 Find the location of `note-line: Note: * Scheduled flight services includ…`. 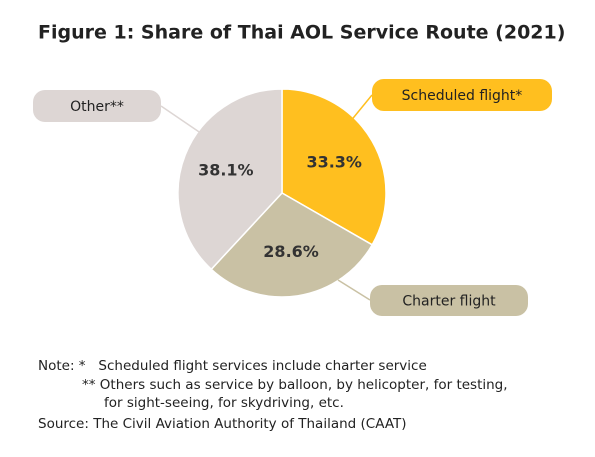

note-line: Note: * Scheduled flight services includ… is located at coordinates (232, 366).